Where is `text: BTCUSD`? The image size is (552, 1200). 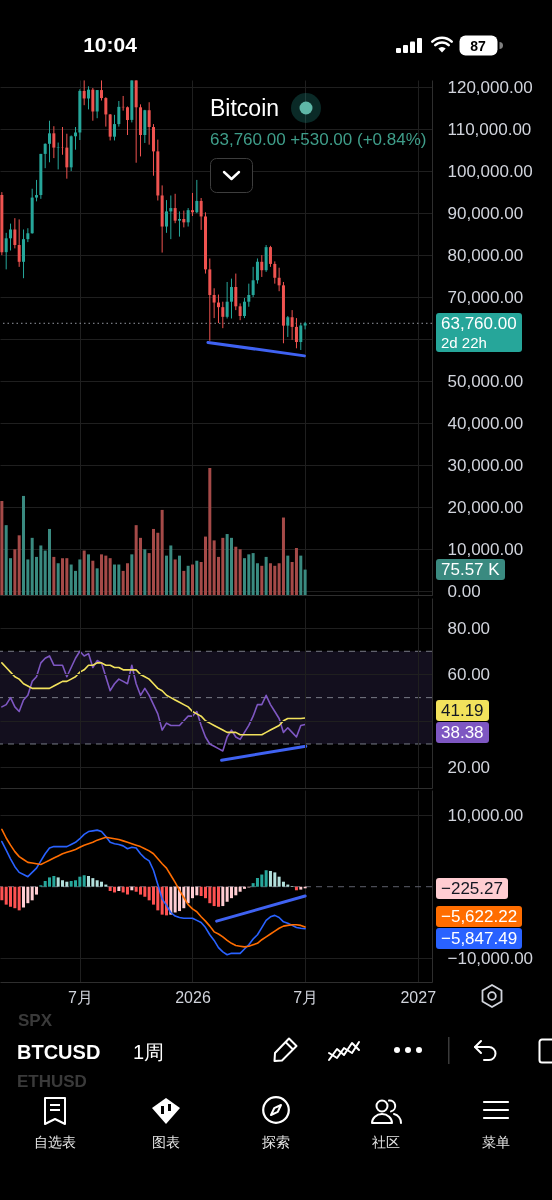
text: BTCUSD is located at coordinates (59, 1052).